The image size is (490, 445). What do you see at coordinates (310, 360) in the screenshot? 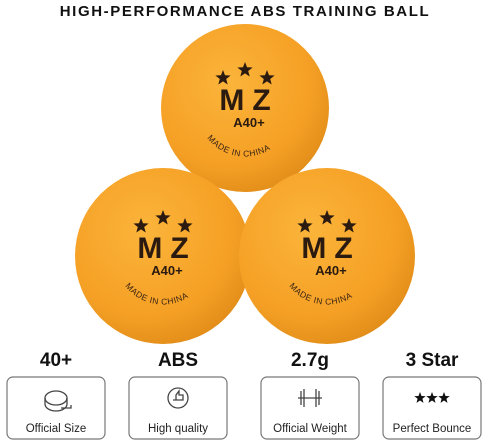
I see `feature-value: 2.7g` at bounding box center [310, 360].